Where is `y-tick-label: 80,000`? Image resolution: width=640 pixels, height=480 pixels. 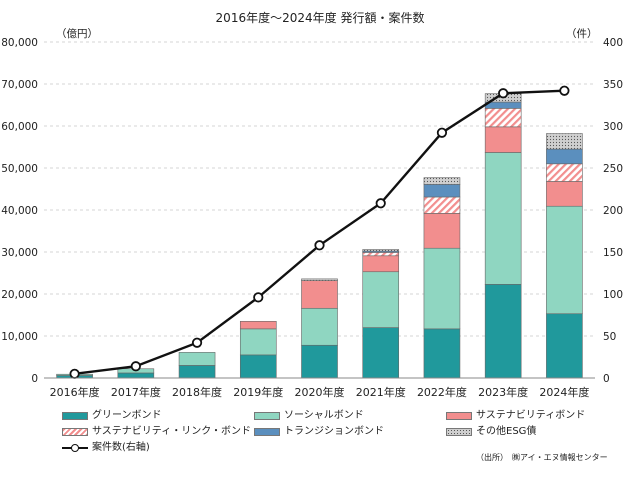
y-tick-label: 80,000 is located at coordinates (19, 43).